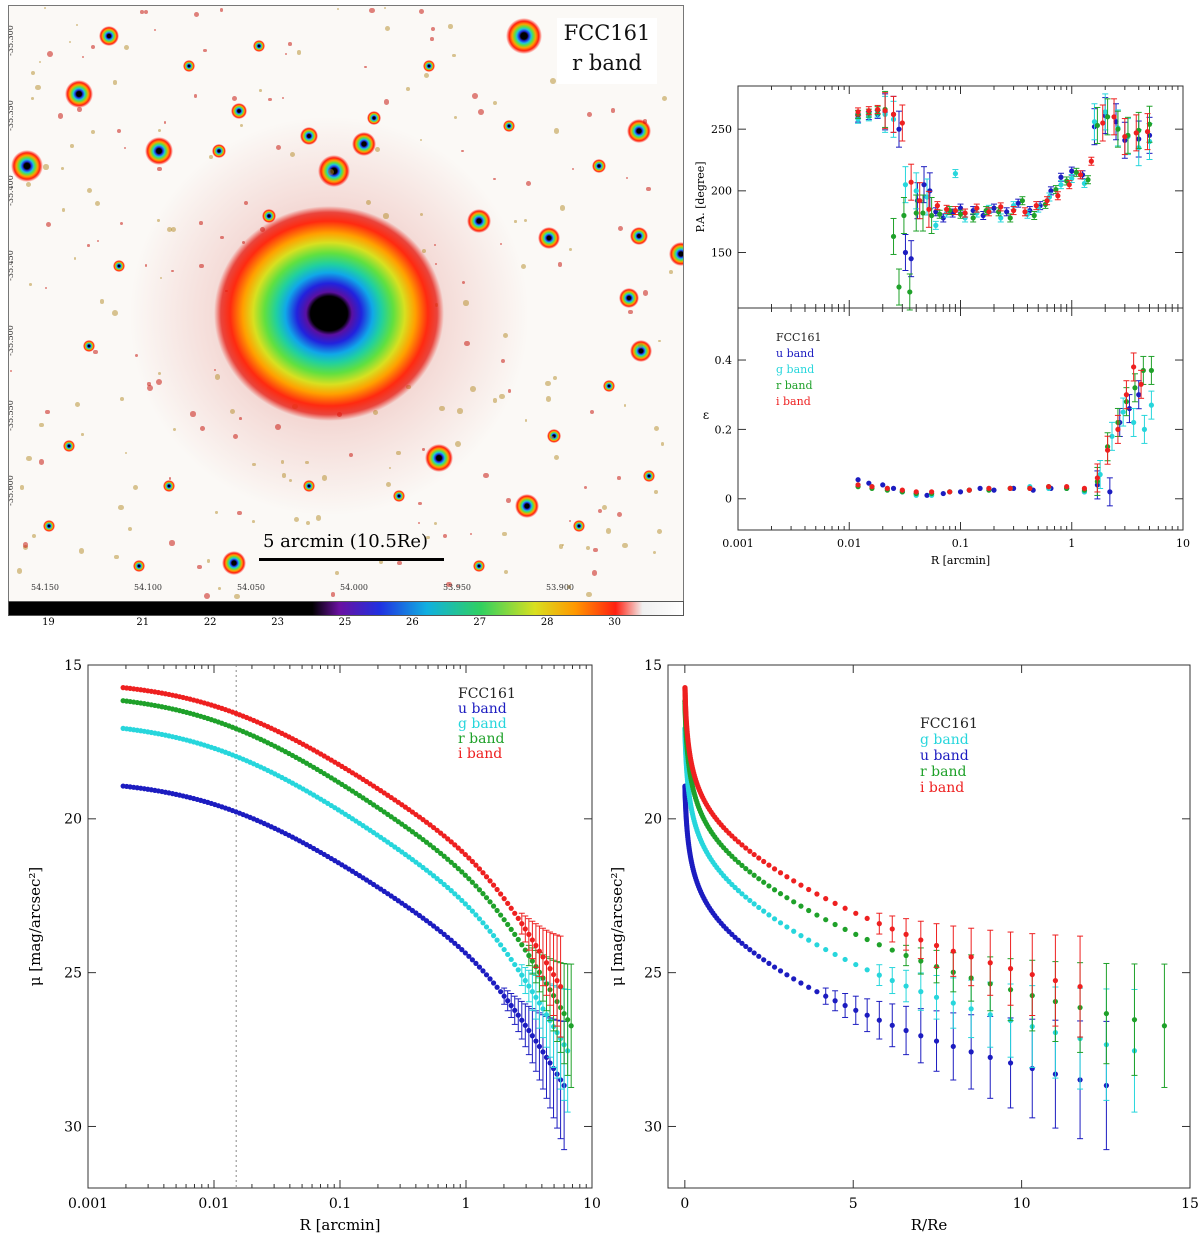 Image resolution: width=1200 pixels, height=1241 pixels. Describe the element at coordinates (480, 622) in the screenshot. I see `colorbar-tick-label: 27` at that location.